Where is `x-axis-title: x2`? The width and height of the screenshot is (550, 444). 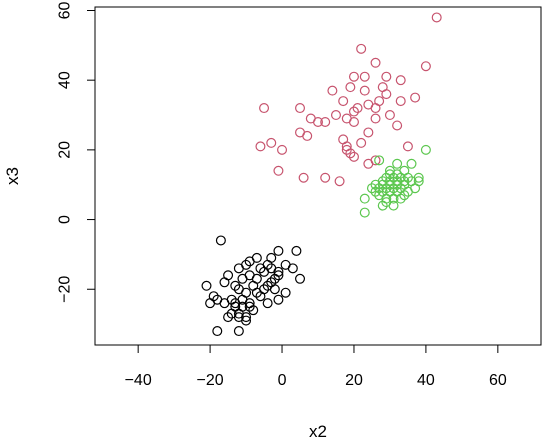 x-axis-title: x2 is located at coordinates (318, 431).